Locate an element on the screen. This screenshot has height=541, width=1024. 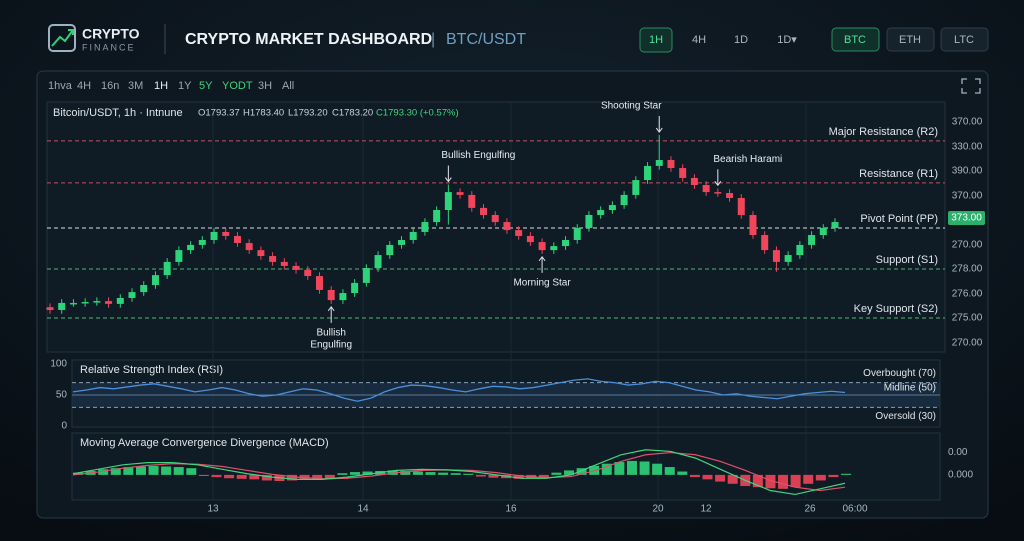
timeframe-tab: 1H is located at coordinates (656, 40).